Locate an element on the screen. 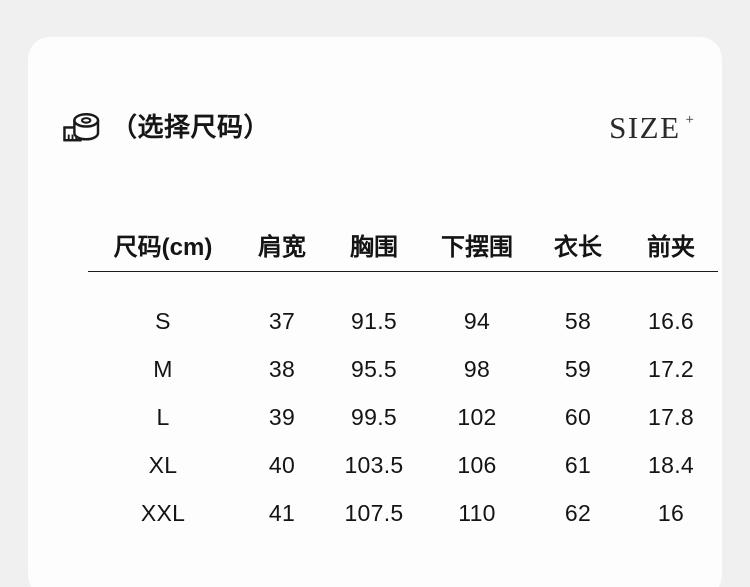 The width and height of the screenshot is (750, 587). table-row: M 38 95.5 98 59 17.2 is located at coordinates (403, 370).